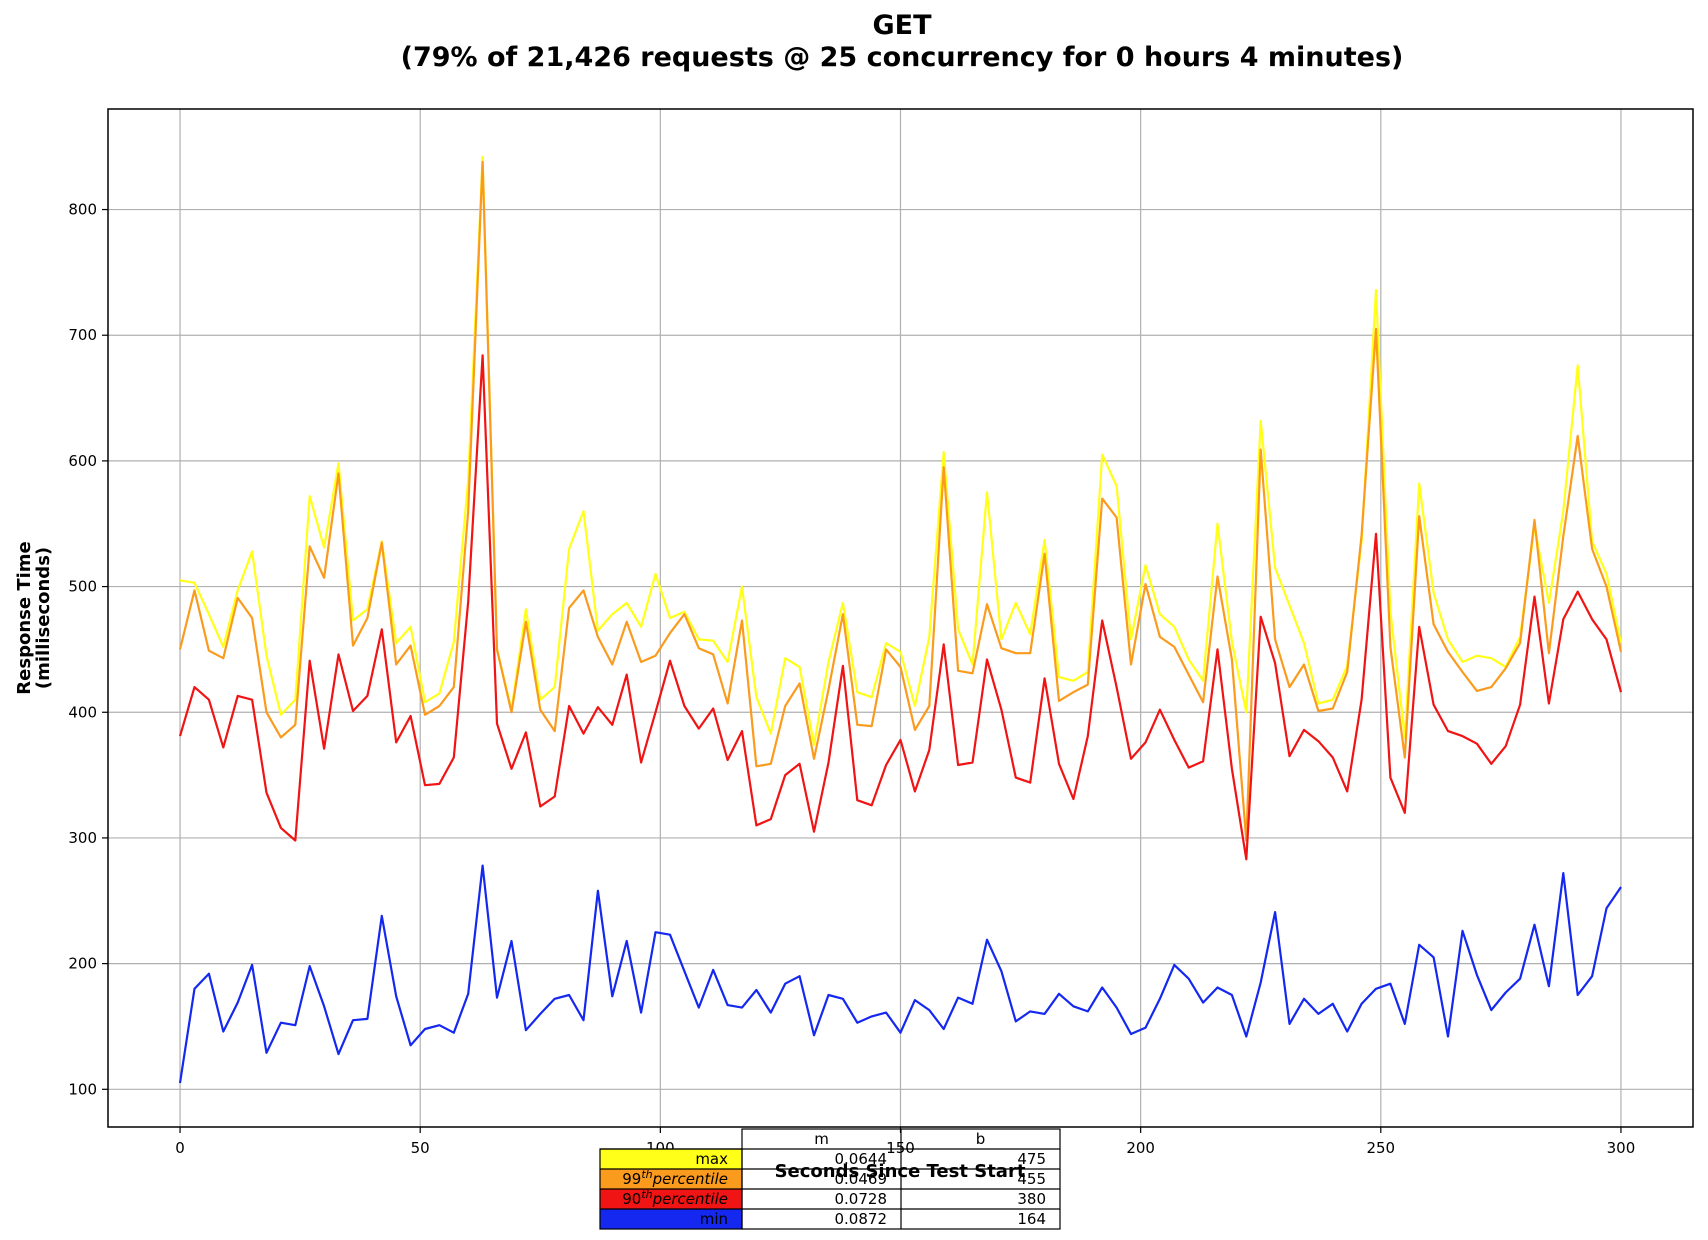 This screenshot has width=1708, height=1240. Describe the element at coordinates (82, 1089) in the screenshot. I see `y-tick-label: 100` at that location.